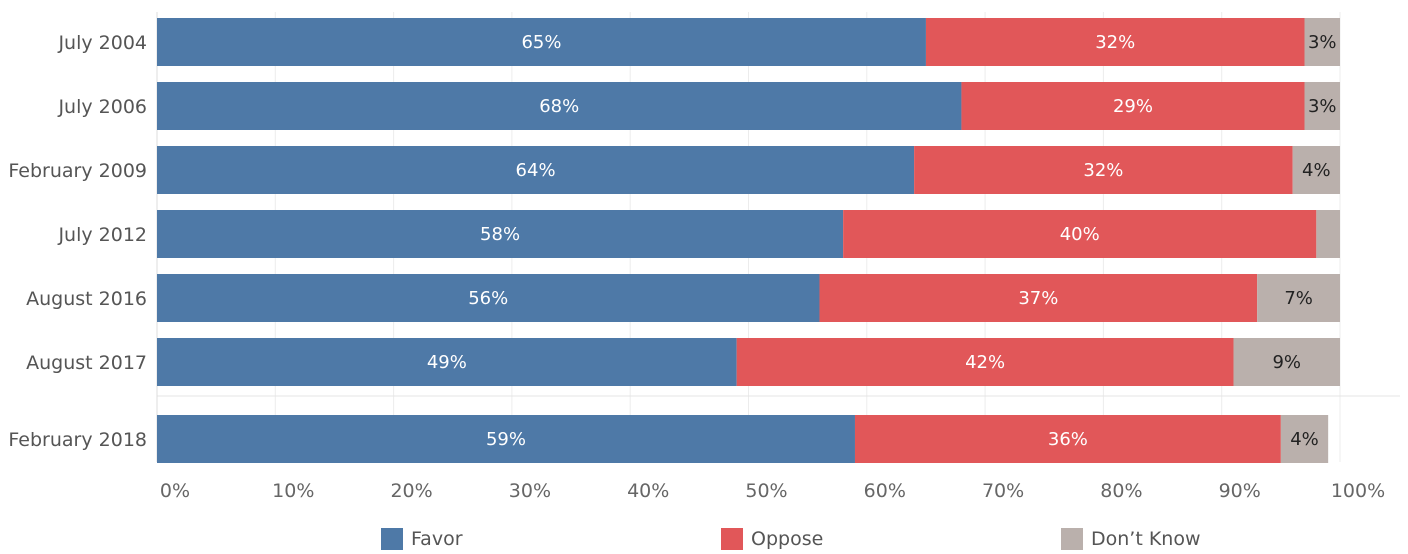 The height and width of the screenshot is (554, 1408). What do you see at coordinates (1003, 491) in the screenshot?
I see `x-tick-label: 70%` at bounding box center [1003, 491].